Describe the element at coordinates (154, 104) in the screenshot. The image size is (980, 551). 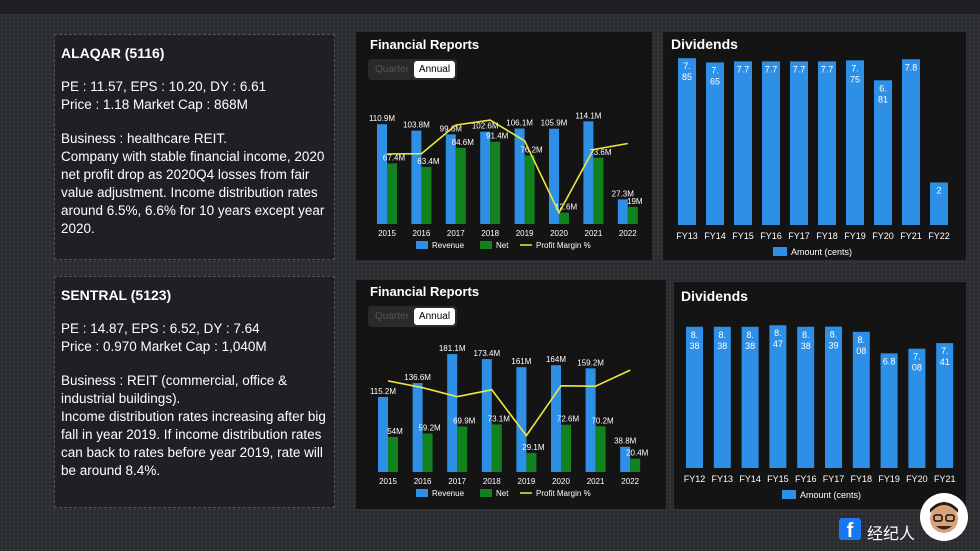
I see `metrics-line2: Price : 1.18 Market Cap : 868M` at that location.